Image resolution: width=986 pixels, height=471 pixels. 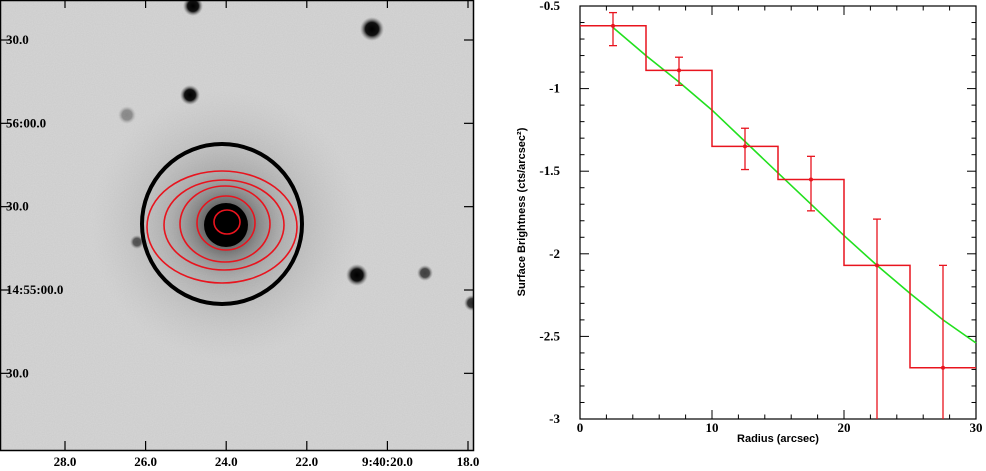 What do you see at coordinates (712, 427) in the screenshot?
I see `x-tick-label: 10` at bounding box center [712, 427].